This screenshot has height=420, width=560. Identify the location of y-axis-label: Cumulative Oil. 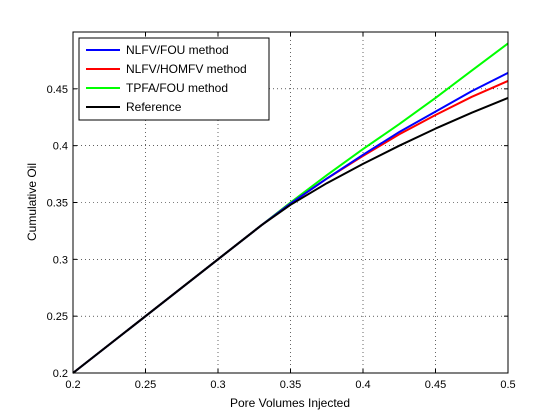
(32, 202).